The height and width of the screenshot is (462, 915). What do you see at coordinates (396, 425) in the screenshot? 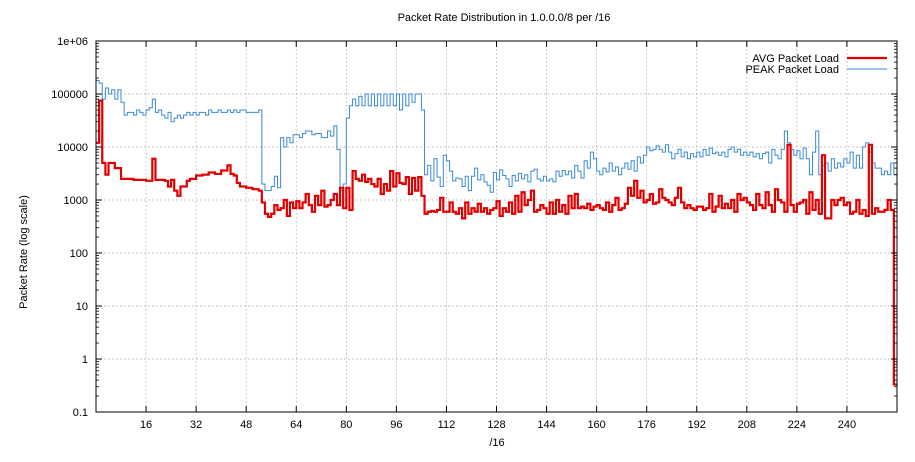
I see `x-tick-label: 96` at bounding box center [396, 425].